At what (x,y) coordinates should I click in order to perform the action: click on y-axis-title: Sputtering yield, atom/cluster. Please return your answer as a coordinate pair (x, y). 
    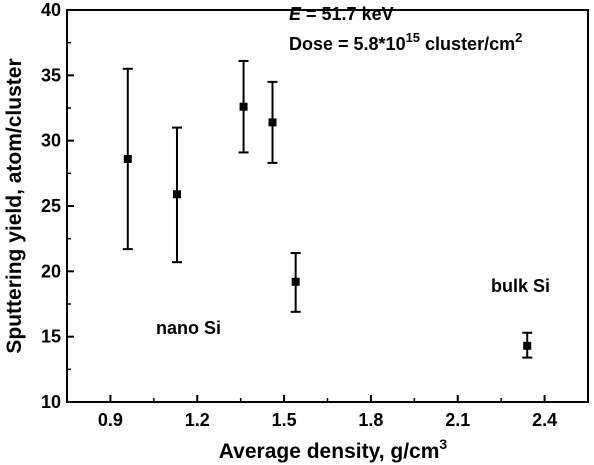
    Looking at the image, I should click on (14, 205).